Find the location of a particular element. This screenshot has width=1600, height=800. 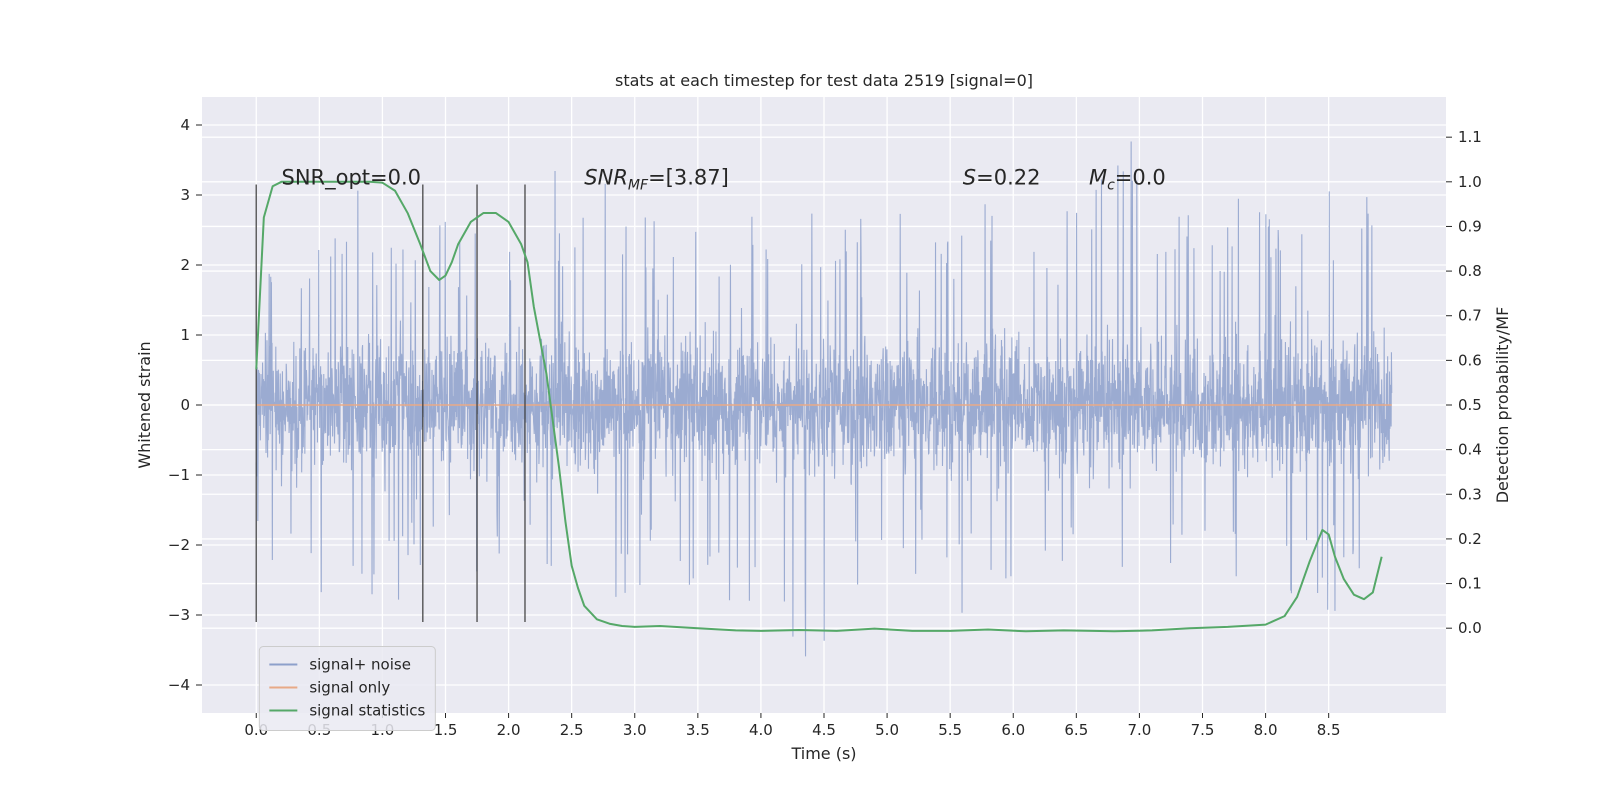

y-axis-label: Whitened strain is located at coordinates (144, 404).